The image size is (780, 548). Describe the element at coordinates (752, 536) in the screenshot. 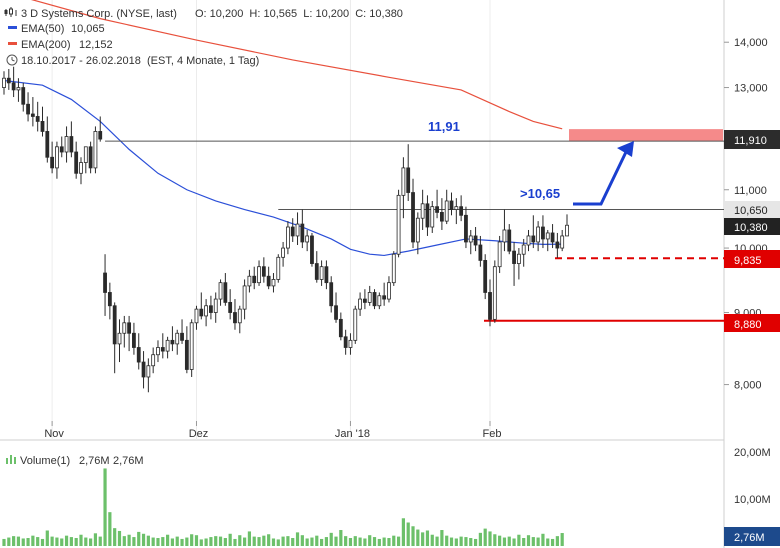

I see `volume-last-tag: 2,76M` at that location.